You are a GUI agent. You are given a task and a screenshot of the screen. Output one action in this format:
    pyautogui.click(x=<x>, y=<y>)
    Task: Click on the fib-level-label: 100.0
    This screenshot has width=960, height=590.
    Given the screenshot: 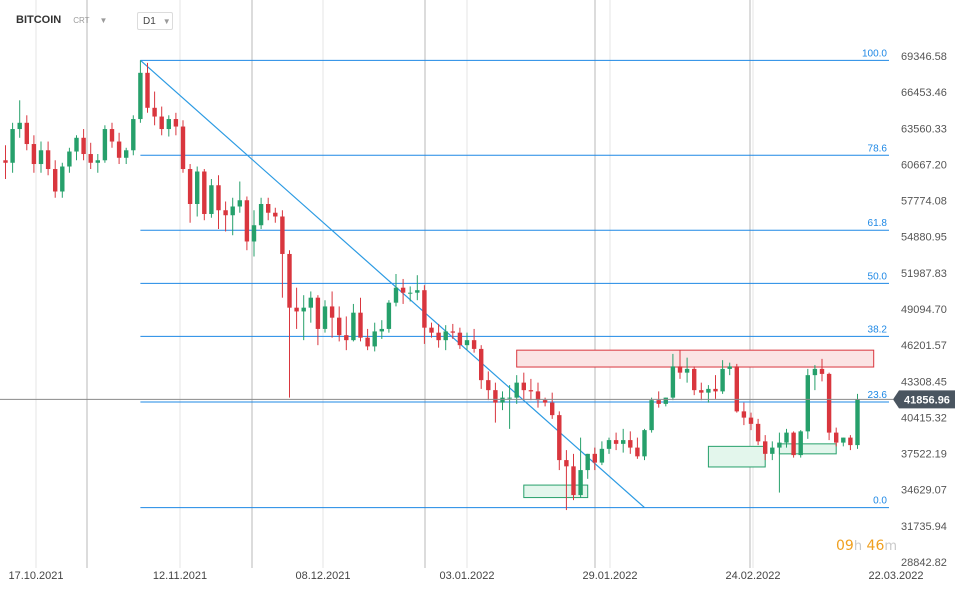 What is the action you would take?
    pyautogui.click(x=874, y=53)
    